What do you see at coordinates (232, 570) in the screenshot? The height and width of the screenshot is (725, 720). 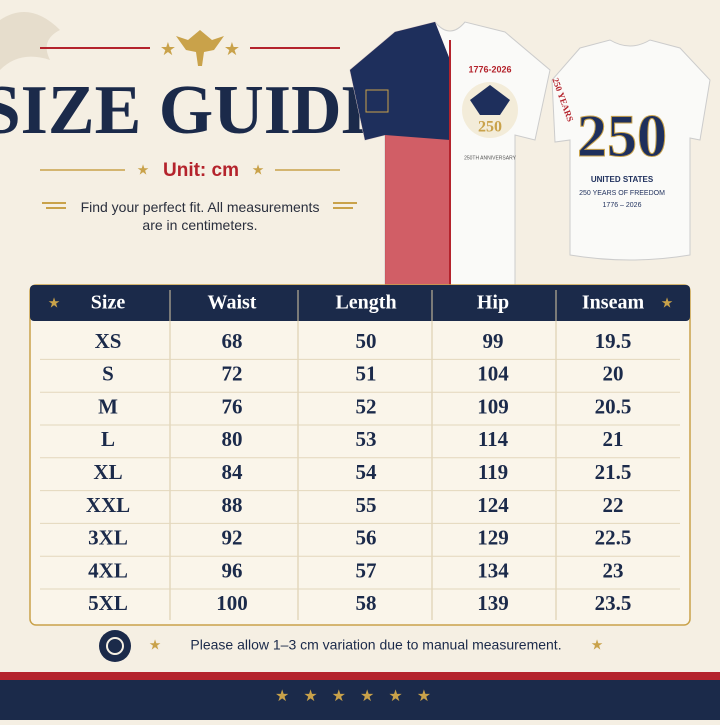 I see `cell: 96` at bounding box center [232, 570].